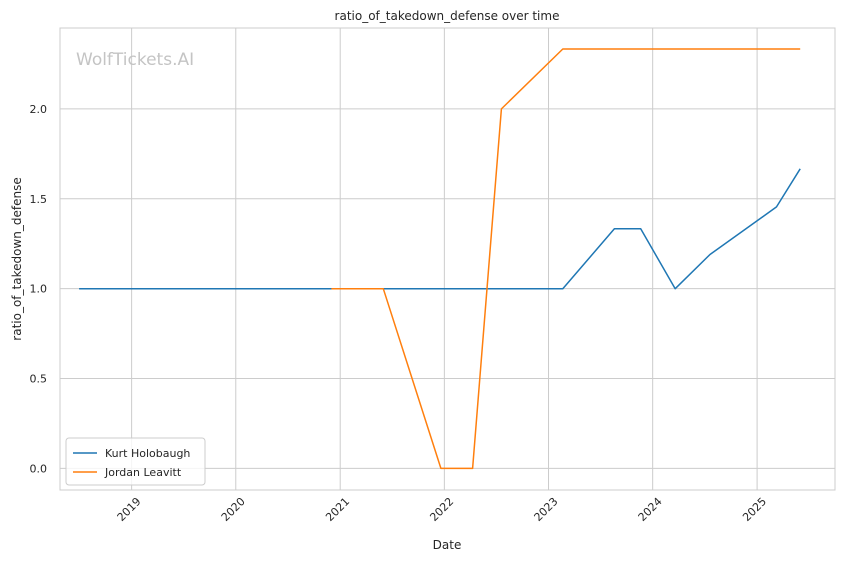 Image resolution: width=844 pixels, height=561 pixels. What do you see at coordinates (650, 509) in the screenshot?
I see `x-tick-label: 2024` at bounding box center [650, 509].